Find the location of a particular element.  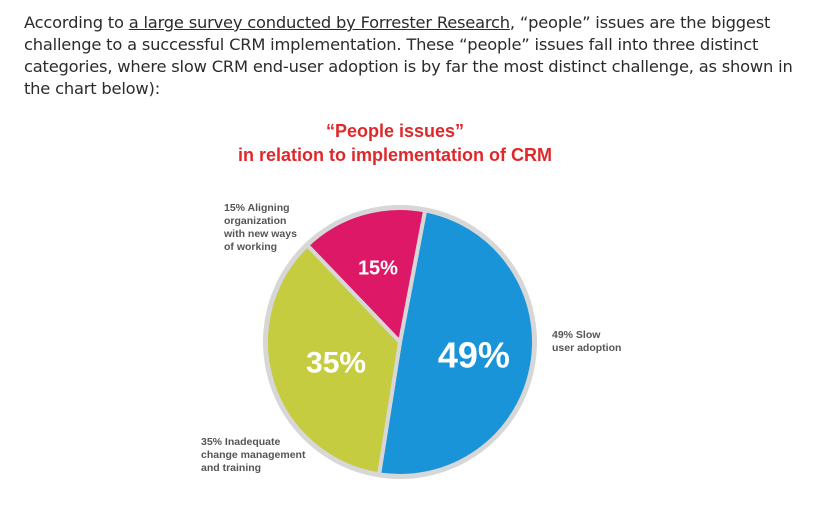

pie-value-label-49: 49% is located at coordinates (474, 354).